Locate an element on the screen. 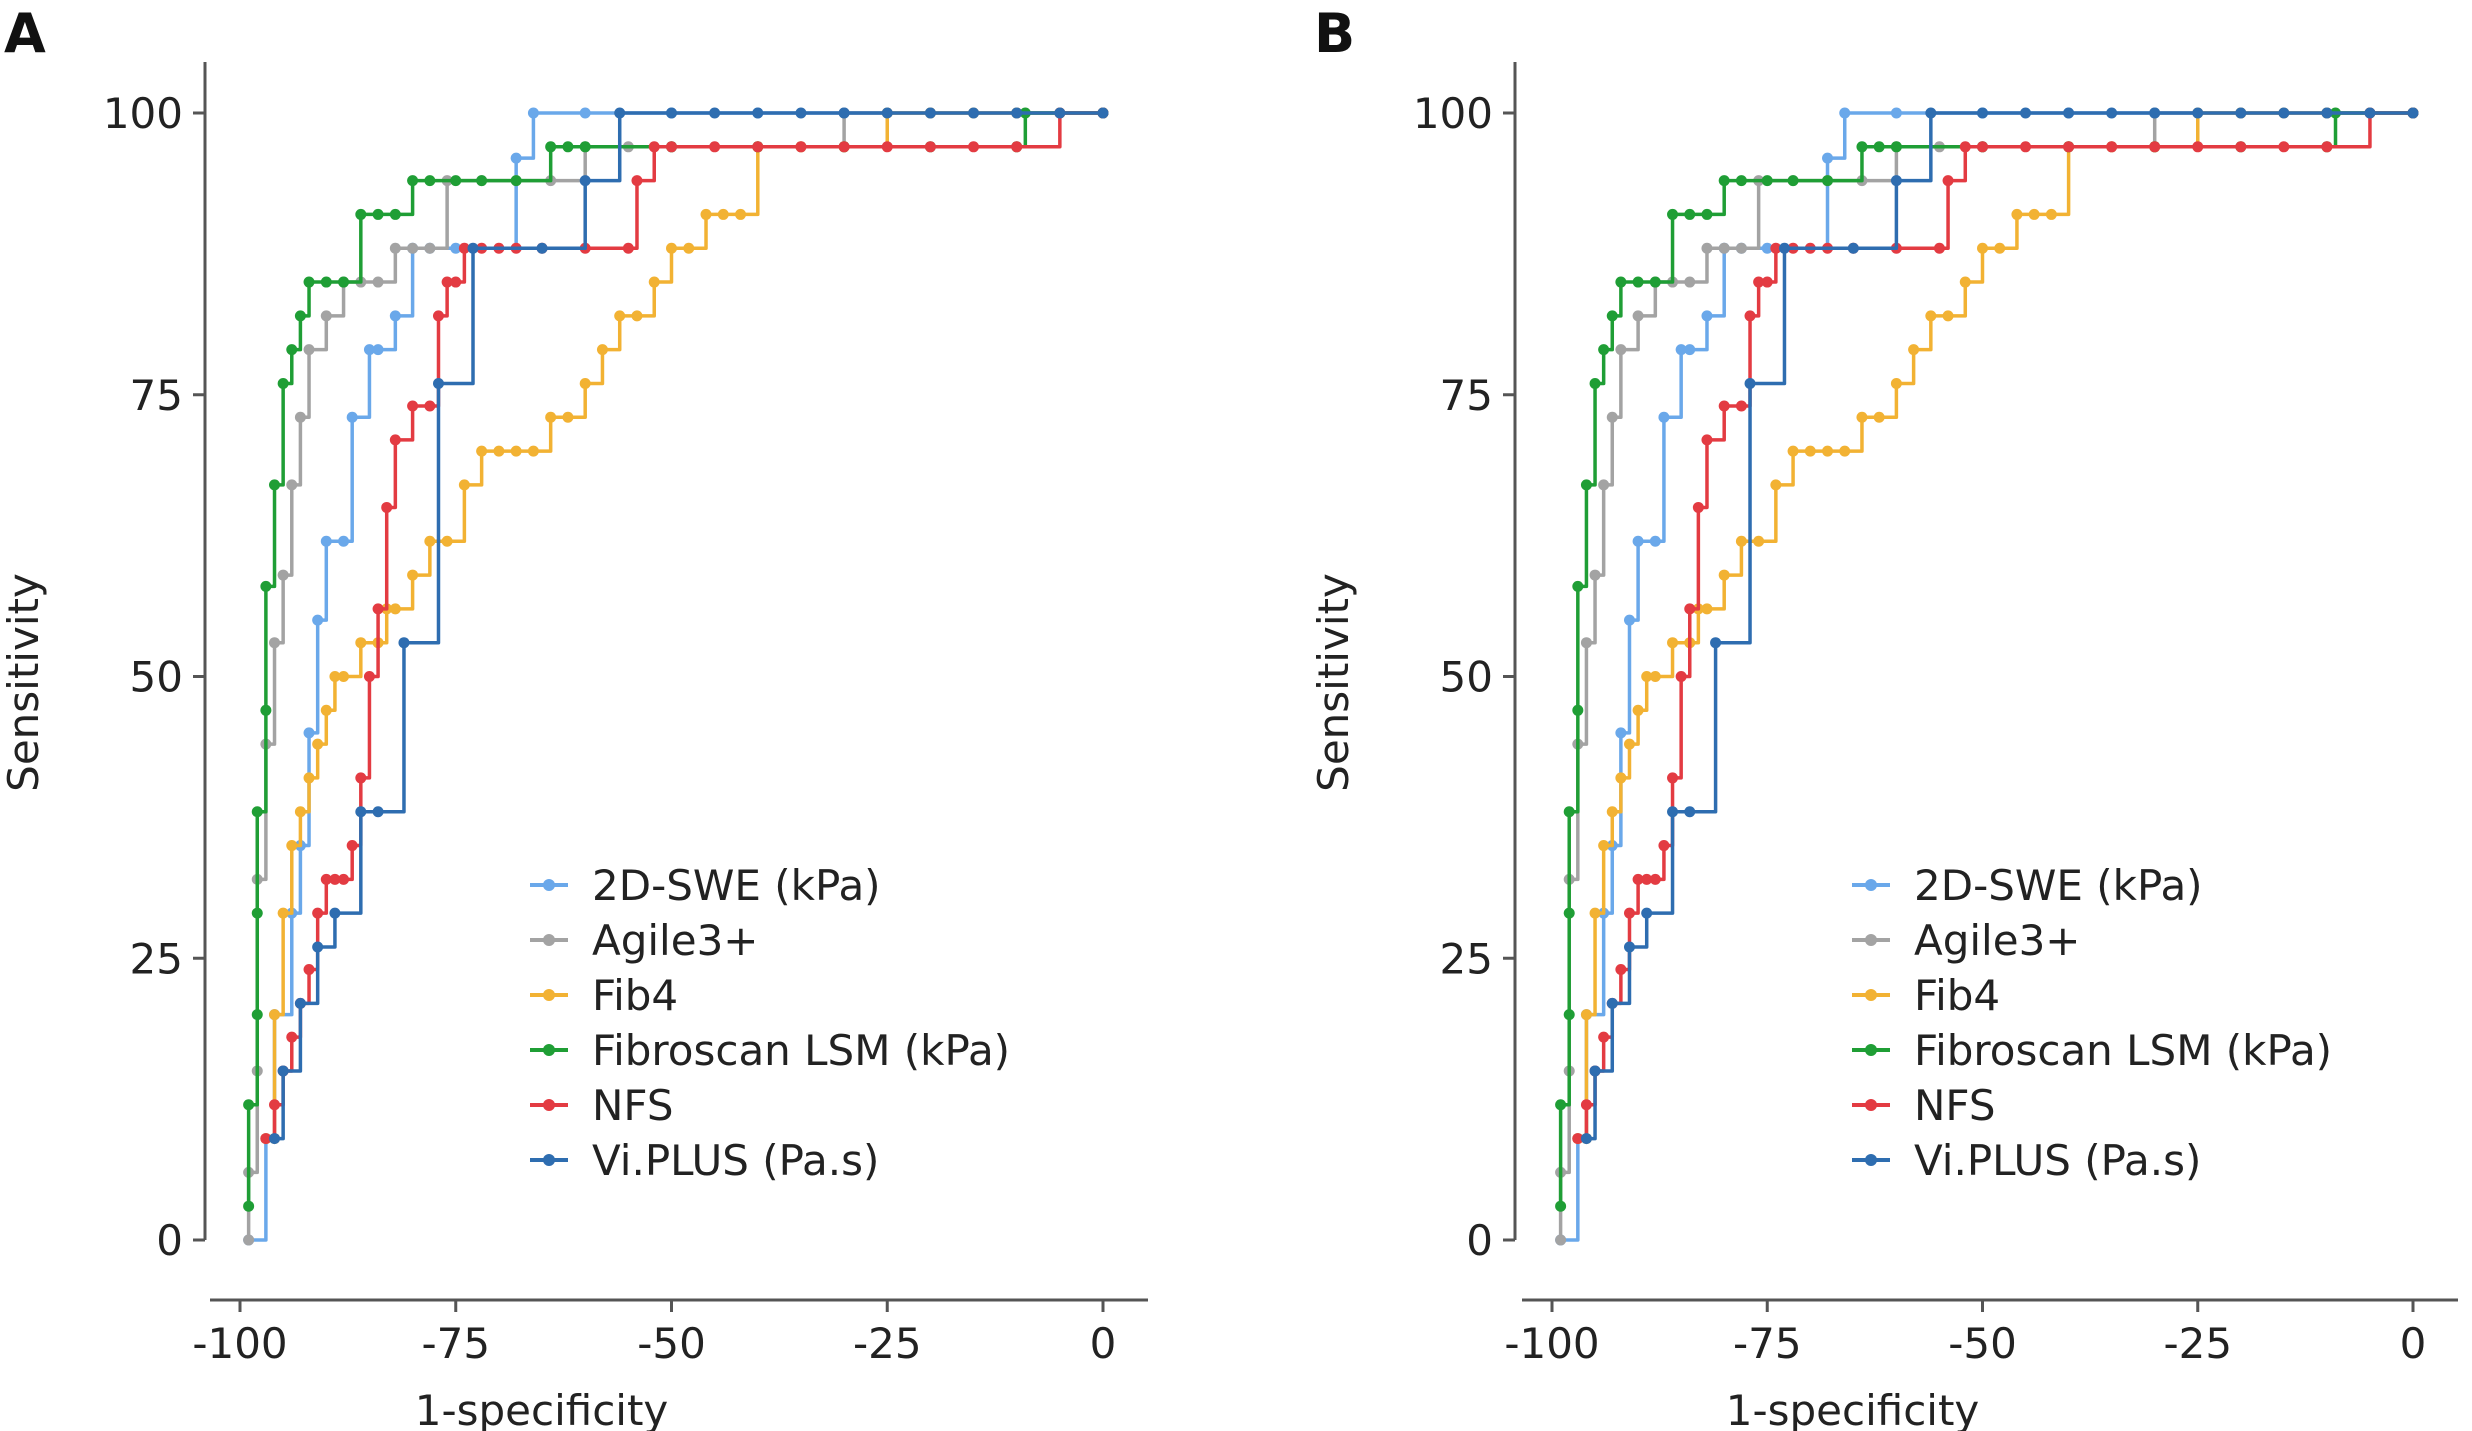 The height and width of the screenshot is (1431, 2472). x-tick-label: -75 is located at coordinates (1767, 1343).